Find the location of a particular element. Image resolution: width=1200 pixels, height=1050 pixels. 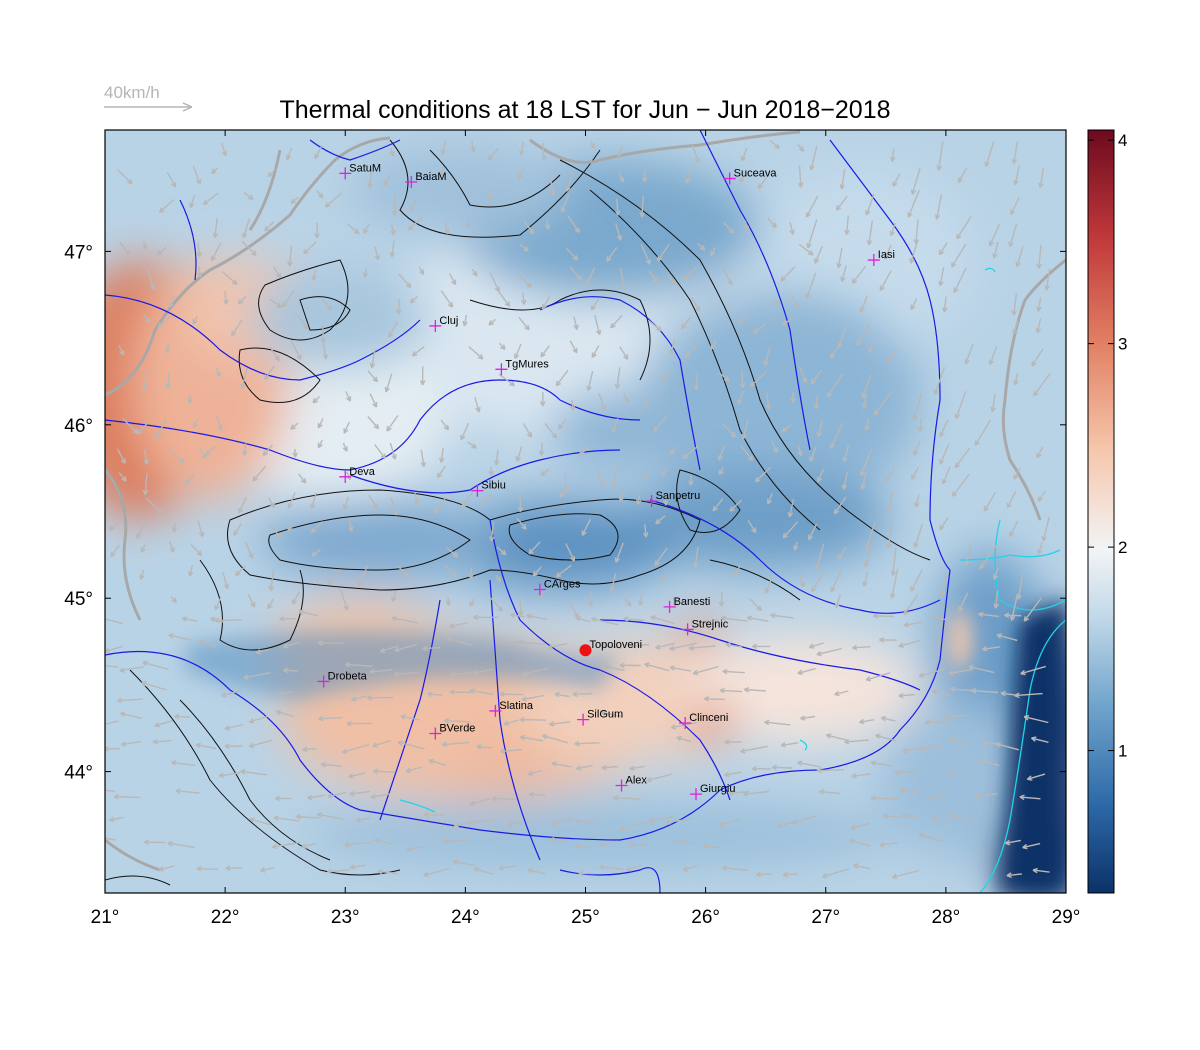

city-label: BaiaM is located at coordinates (430, 177).